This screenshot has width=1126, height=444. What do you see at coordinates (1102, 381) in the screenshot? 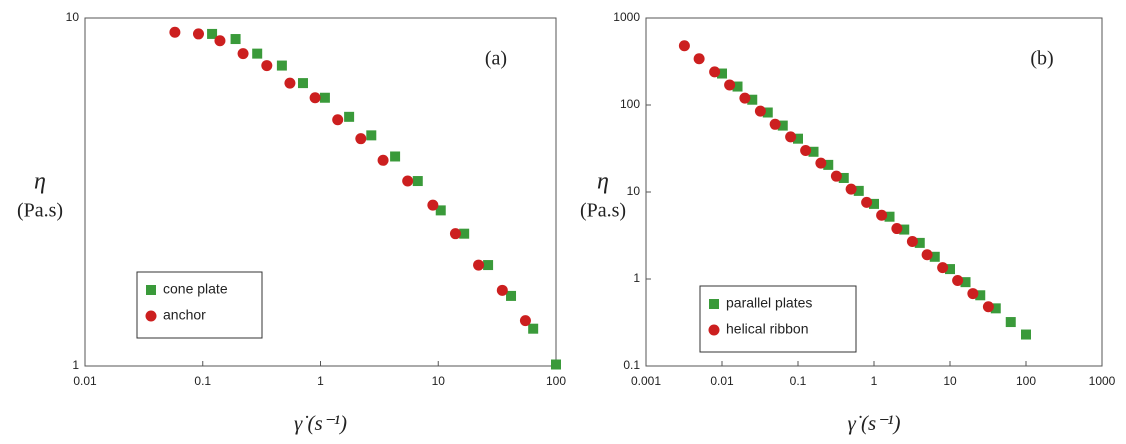
I see `x-tick-label: 1000` at bounding box center [1102, 381].